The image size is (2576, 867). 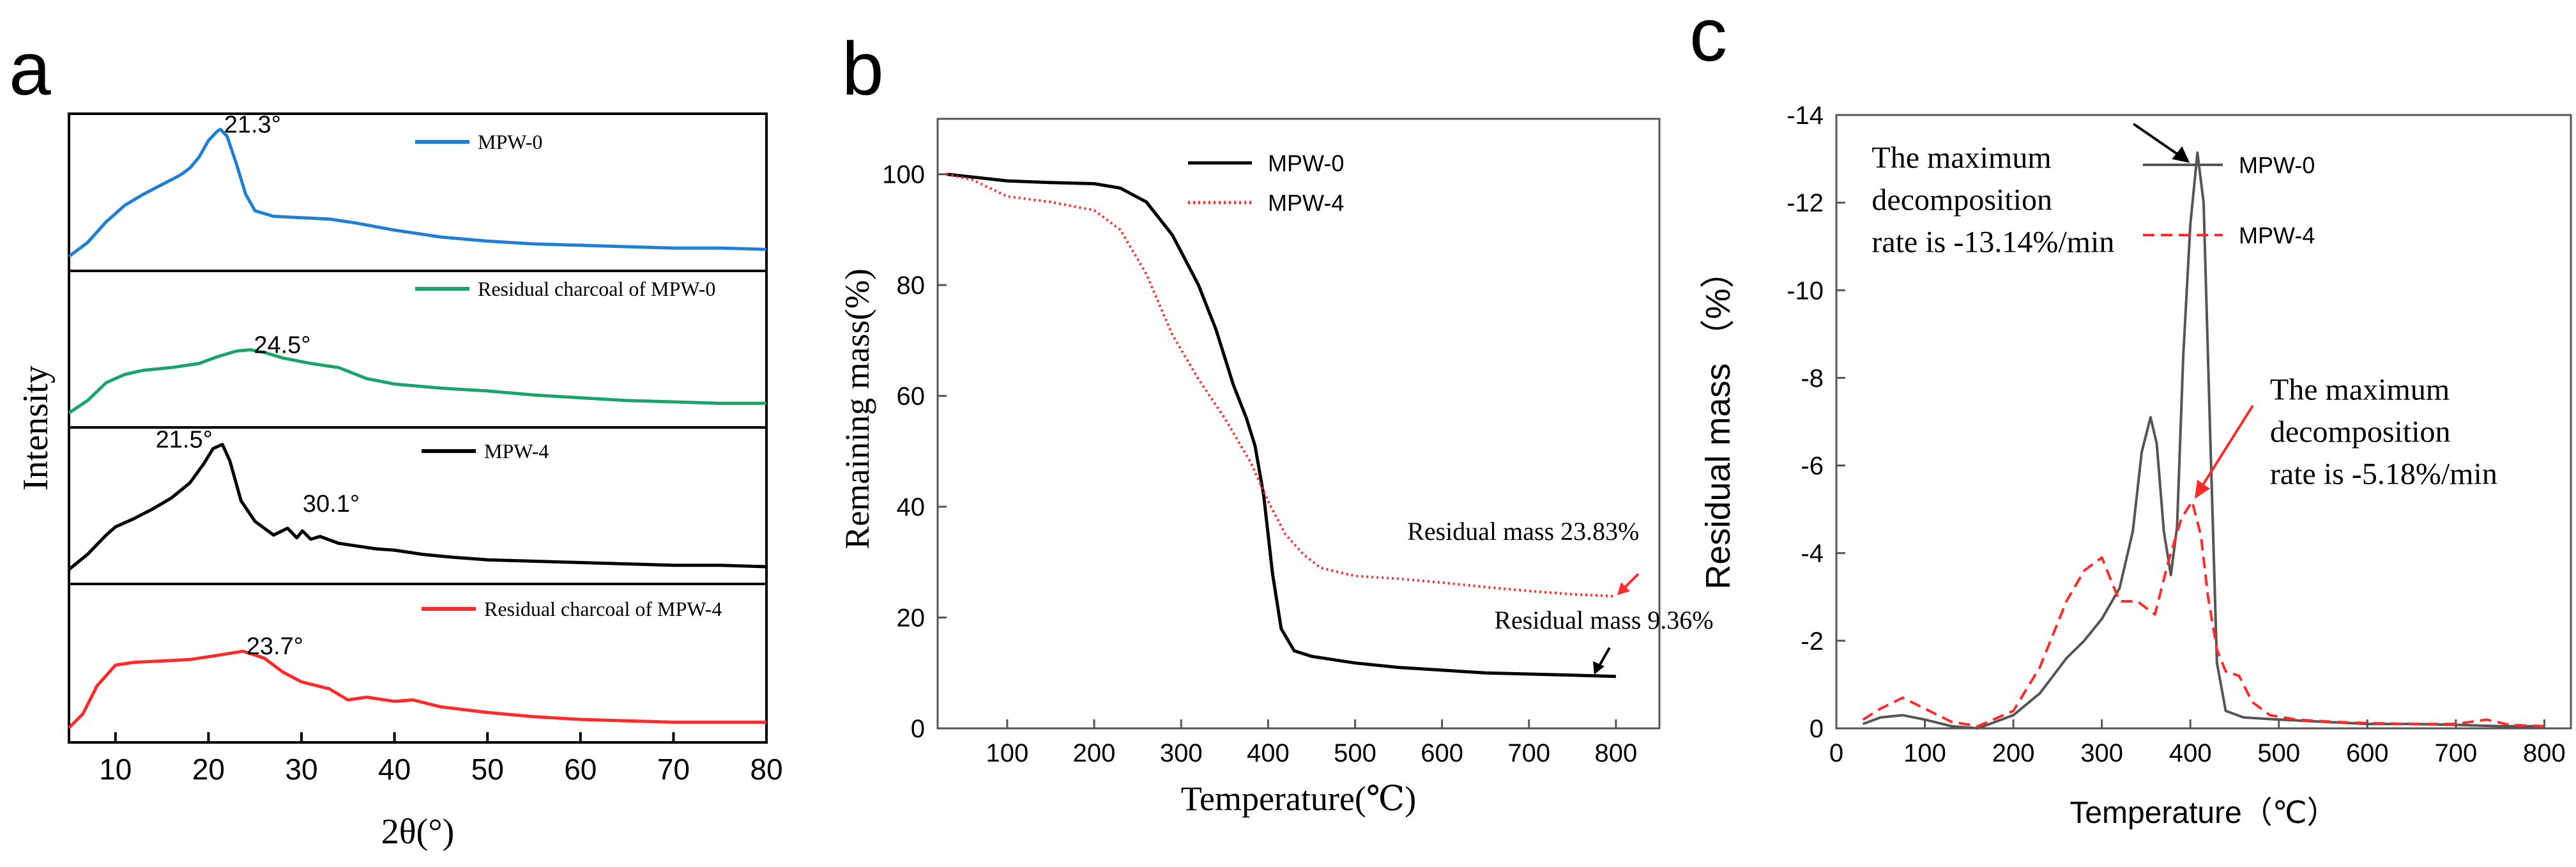 I want to click on b-arrowhead-red, so click(x=1624, y=588).